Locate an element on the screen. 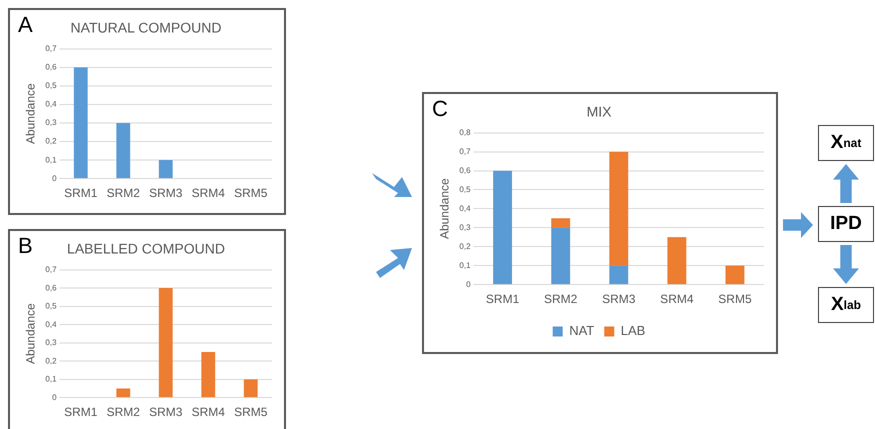  legend-label: NAT is located at coordinates (581, 330).